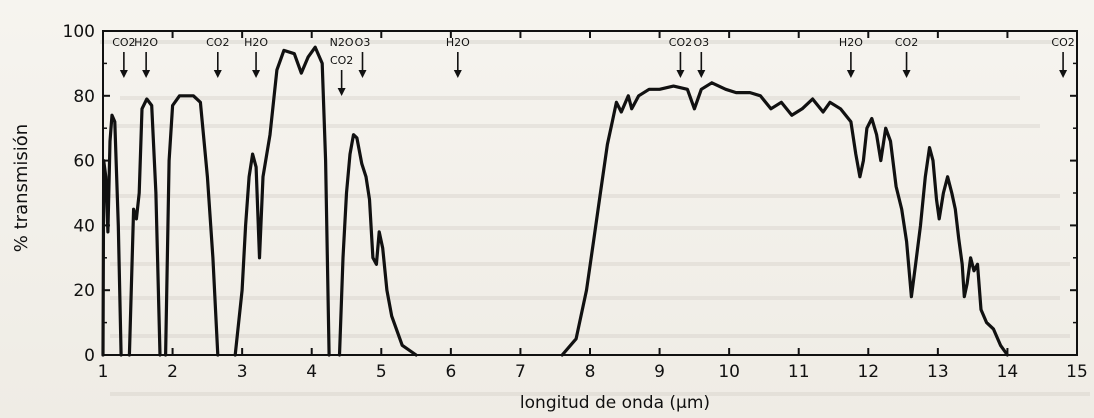 This screenshot has width=1094, height=418. What do you see at coordinates (84, 291) in the screenshot?
I see `y-tick-label: 20` at bounding box center [84, 291].